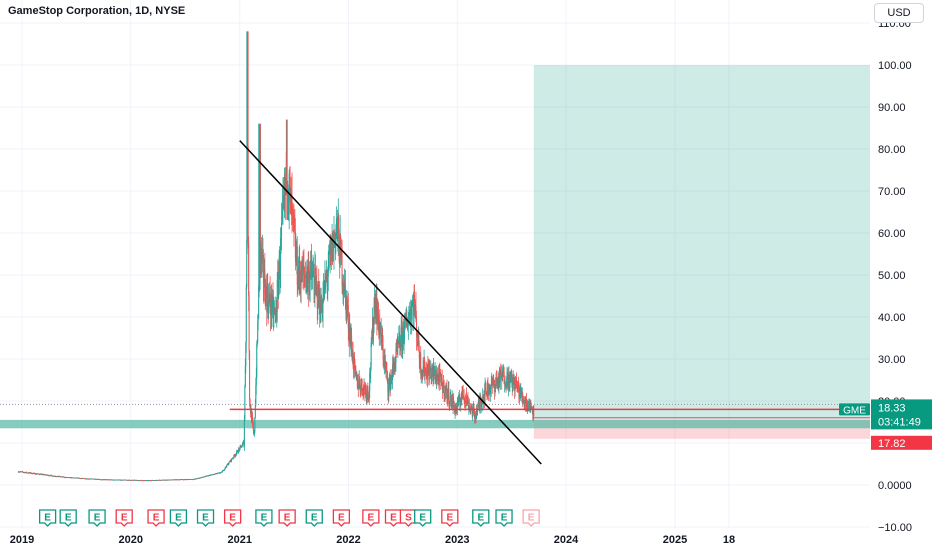 The height and width of the screenshot is (550, 932). I want to click on x-tick-label: 2019, so click(22, 540).